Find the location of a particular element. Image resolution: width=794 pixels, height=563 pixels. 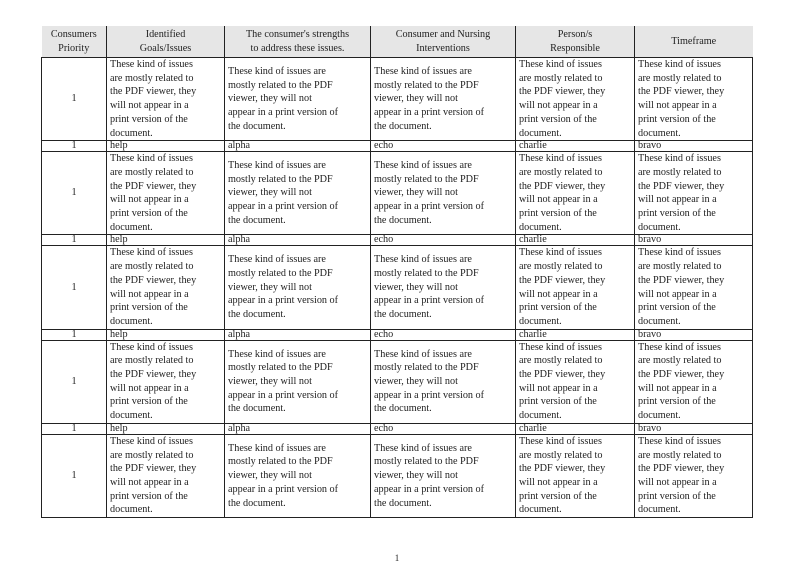

header-timeframe: Timeframe is located at coordinates (693, 42).